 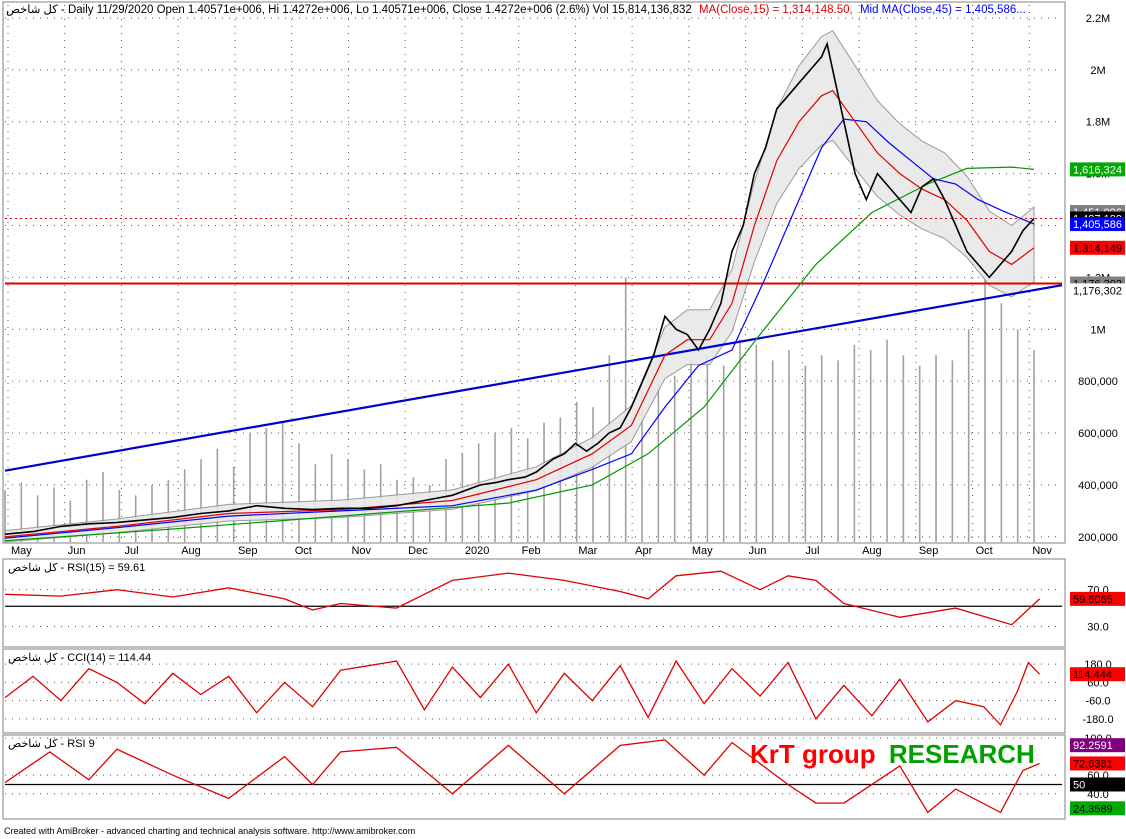 I want to click on price-tag-label: 1,314,149, so click(x=1097, y=249).